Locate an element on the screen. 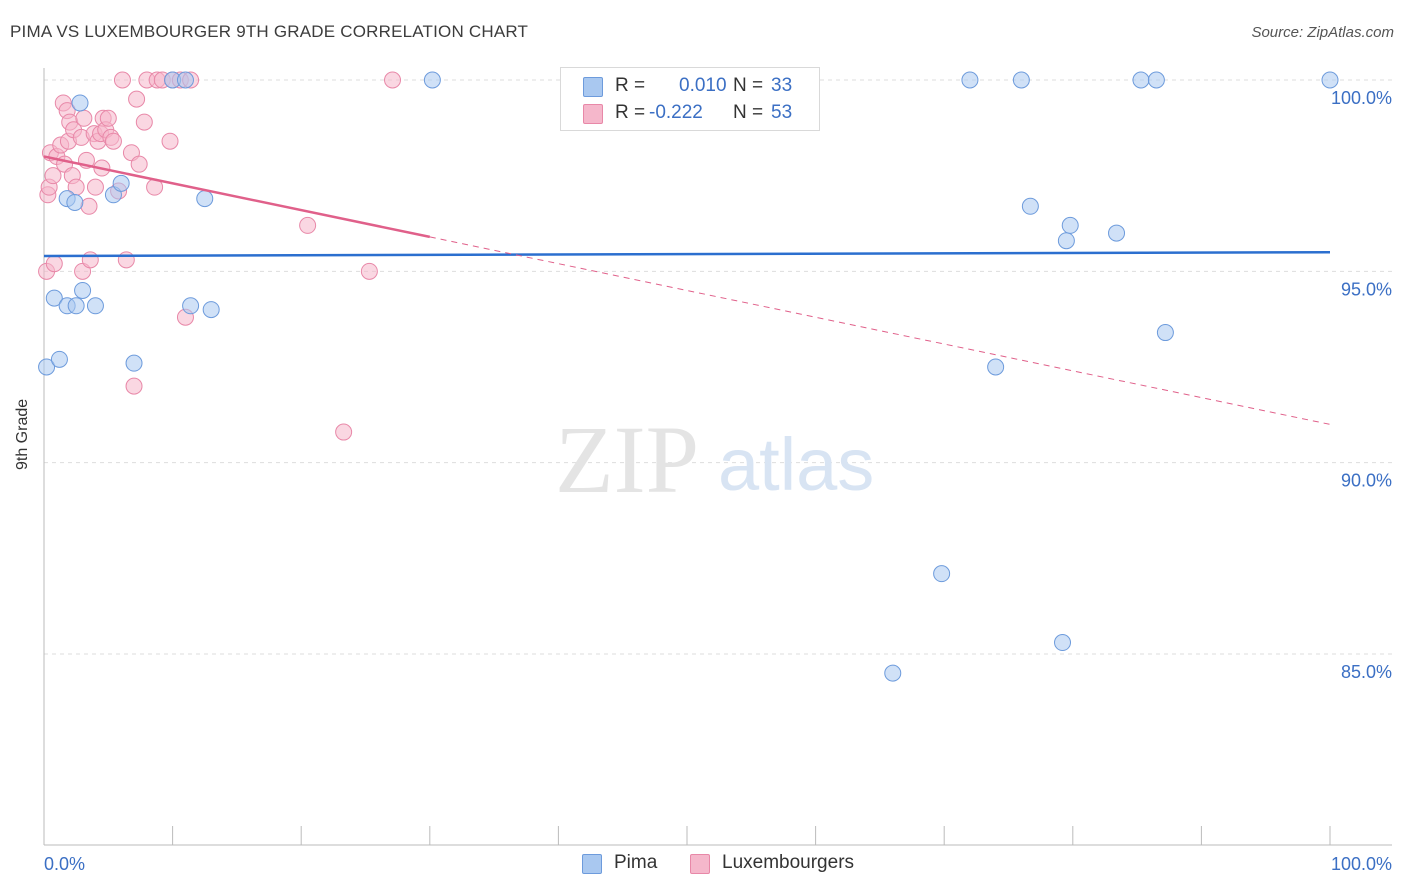 This screenshot has width=1406, height=892. lux-legend-label: Luxembourgers is located at coordinates (788, 862).